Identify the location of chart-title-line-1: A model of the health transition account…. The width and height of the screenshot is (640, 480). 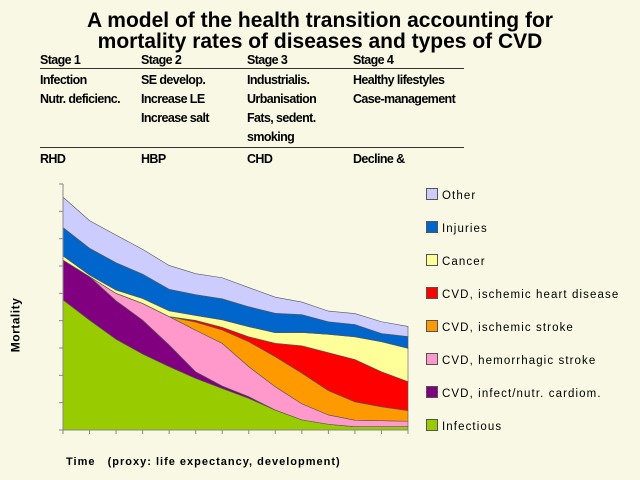
(320, 20).